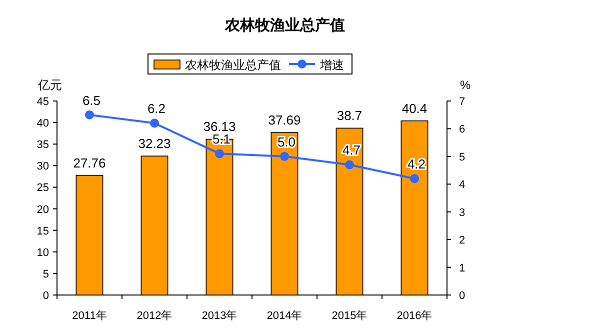 The image size is (604, 333). What do you see at coordinates (42, 124) in the screenshot?
I see `y-tick-label: 40` at bounding box center [42, 124].